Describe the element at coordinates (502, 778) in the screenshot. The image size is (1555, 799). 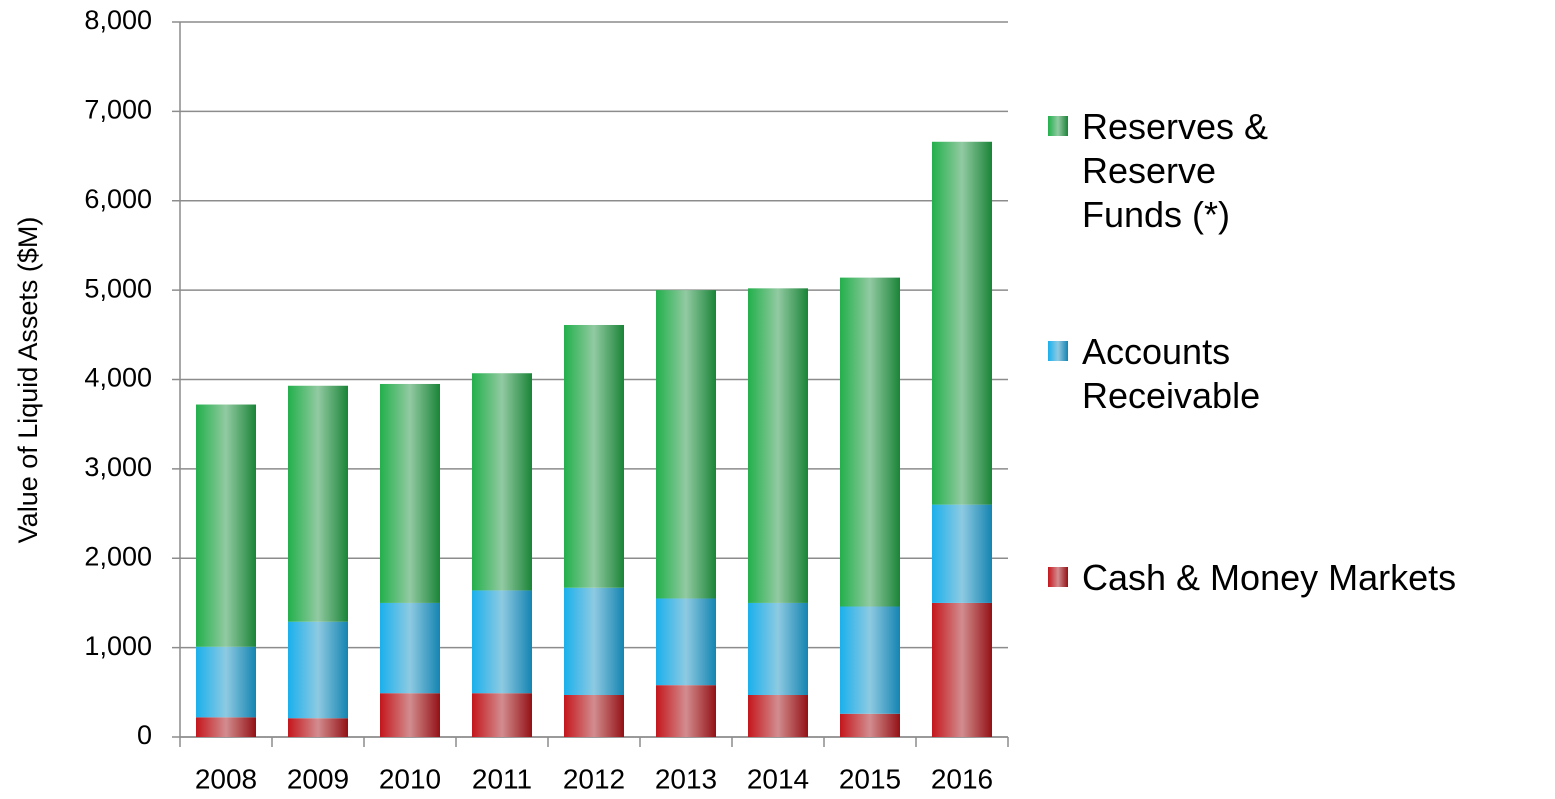
I see `x-tick-label: 2011` at that location.